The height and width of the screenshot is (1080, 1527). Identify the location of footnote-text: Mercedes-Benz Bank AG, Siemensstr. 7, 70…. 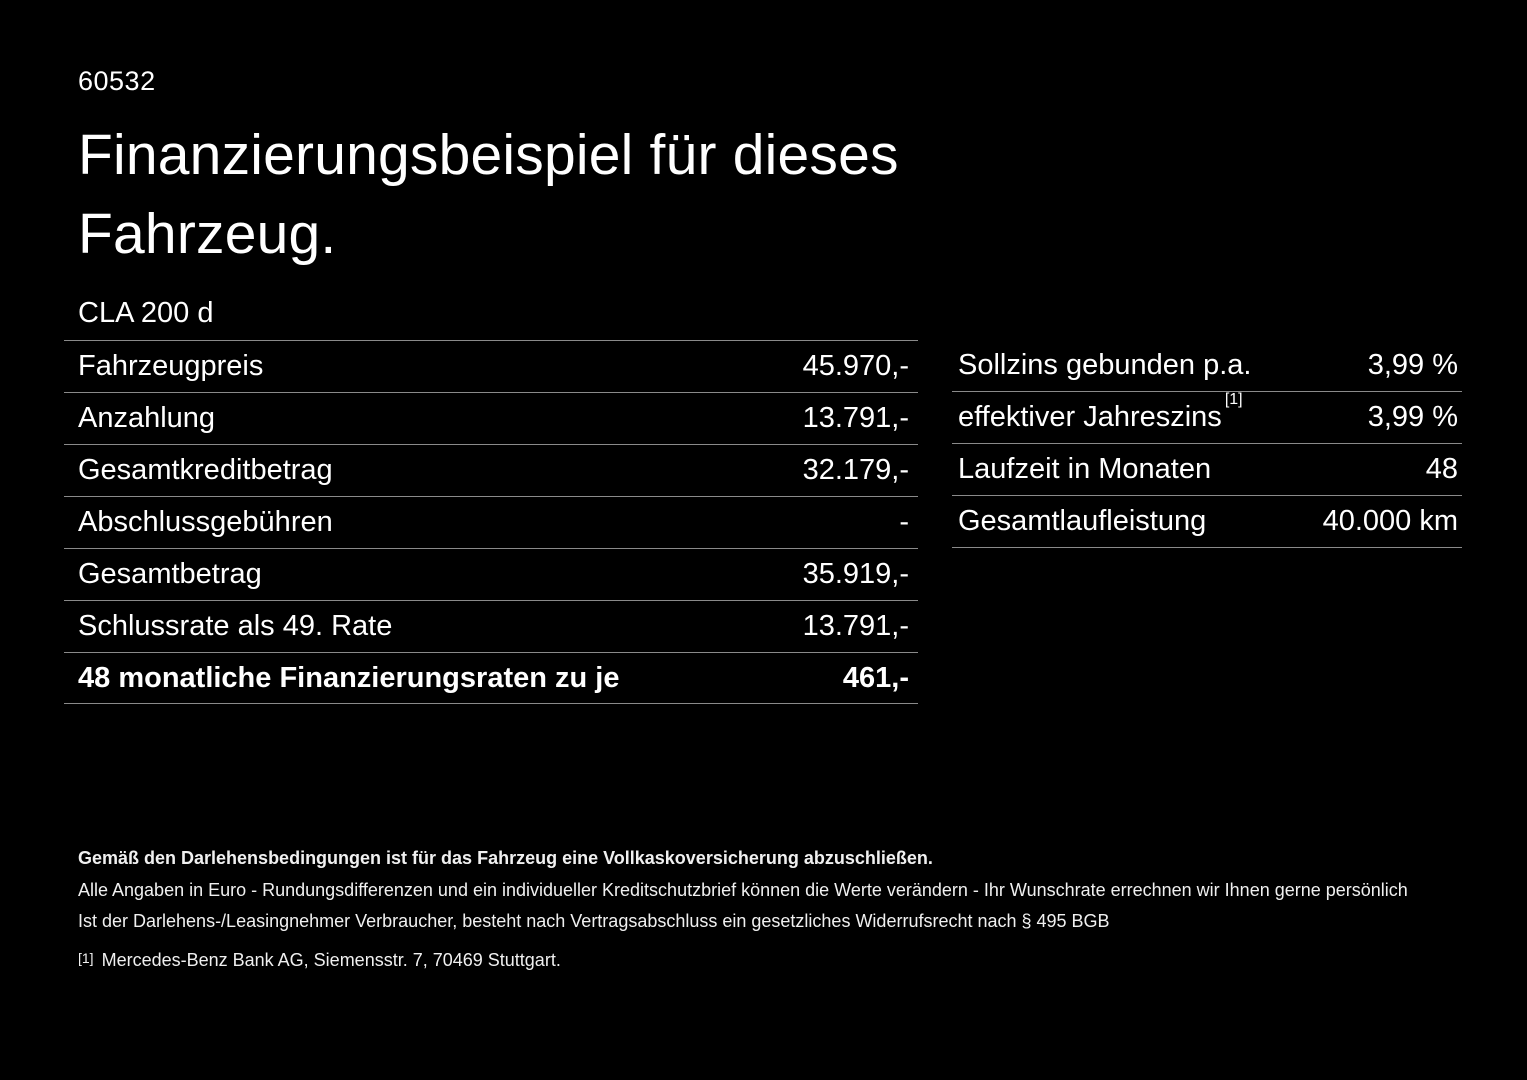
(331, 960).